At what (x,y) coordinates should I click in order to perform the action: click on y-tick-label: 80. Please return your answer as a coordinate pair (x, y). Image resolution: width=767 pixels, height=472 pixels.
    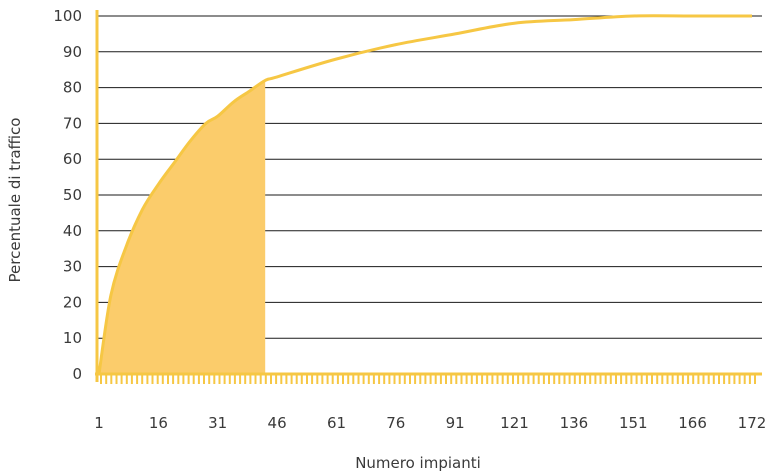
    Looking at the image, I should click on (72, 88).